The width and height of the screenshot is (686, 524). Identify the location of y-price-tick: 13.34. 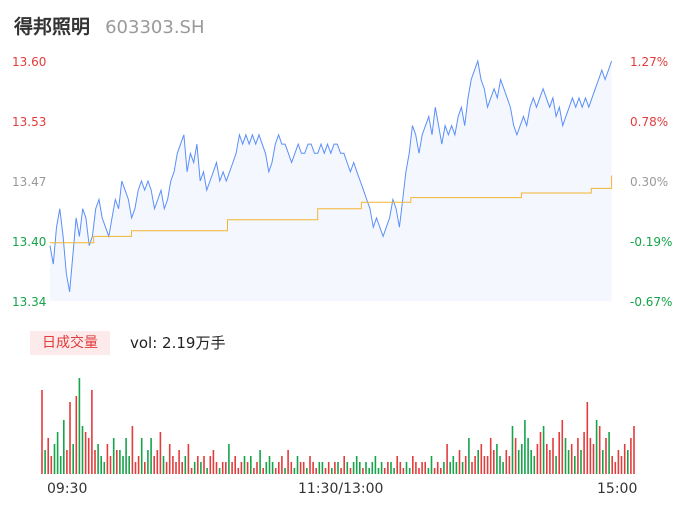
(29, 302).